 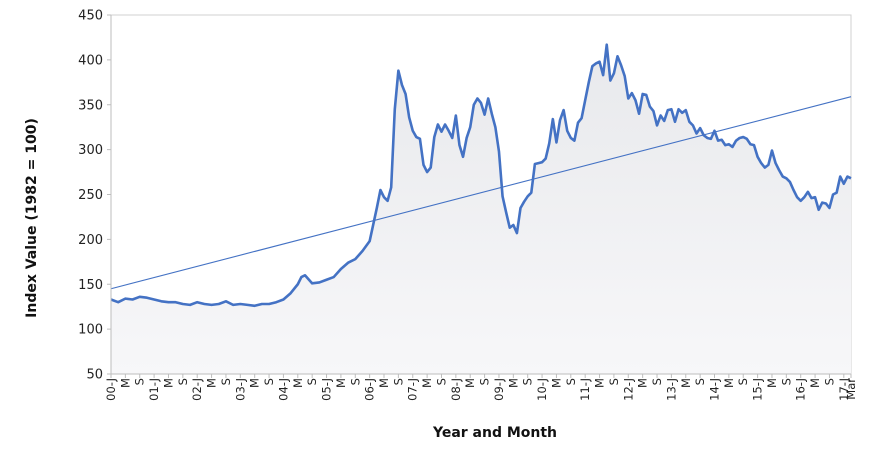 What do you see at coordinates (370, 389) in the screenshot?
I see `x-tick-label: 06-J` at bounding box center [370, 389].